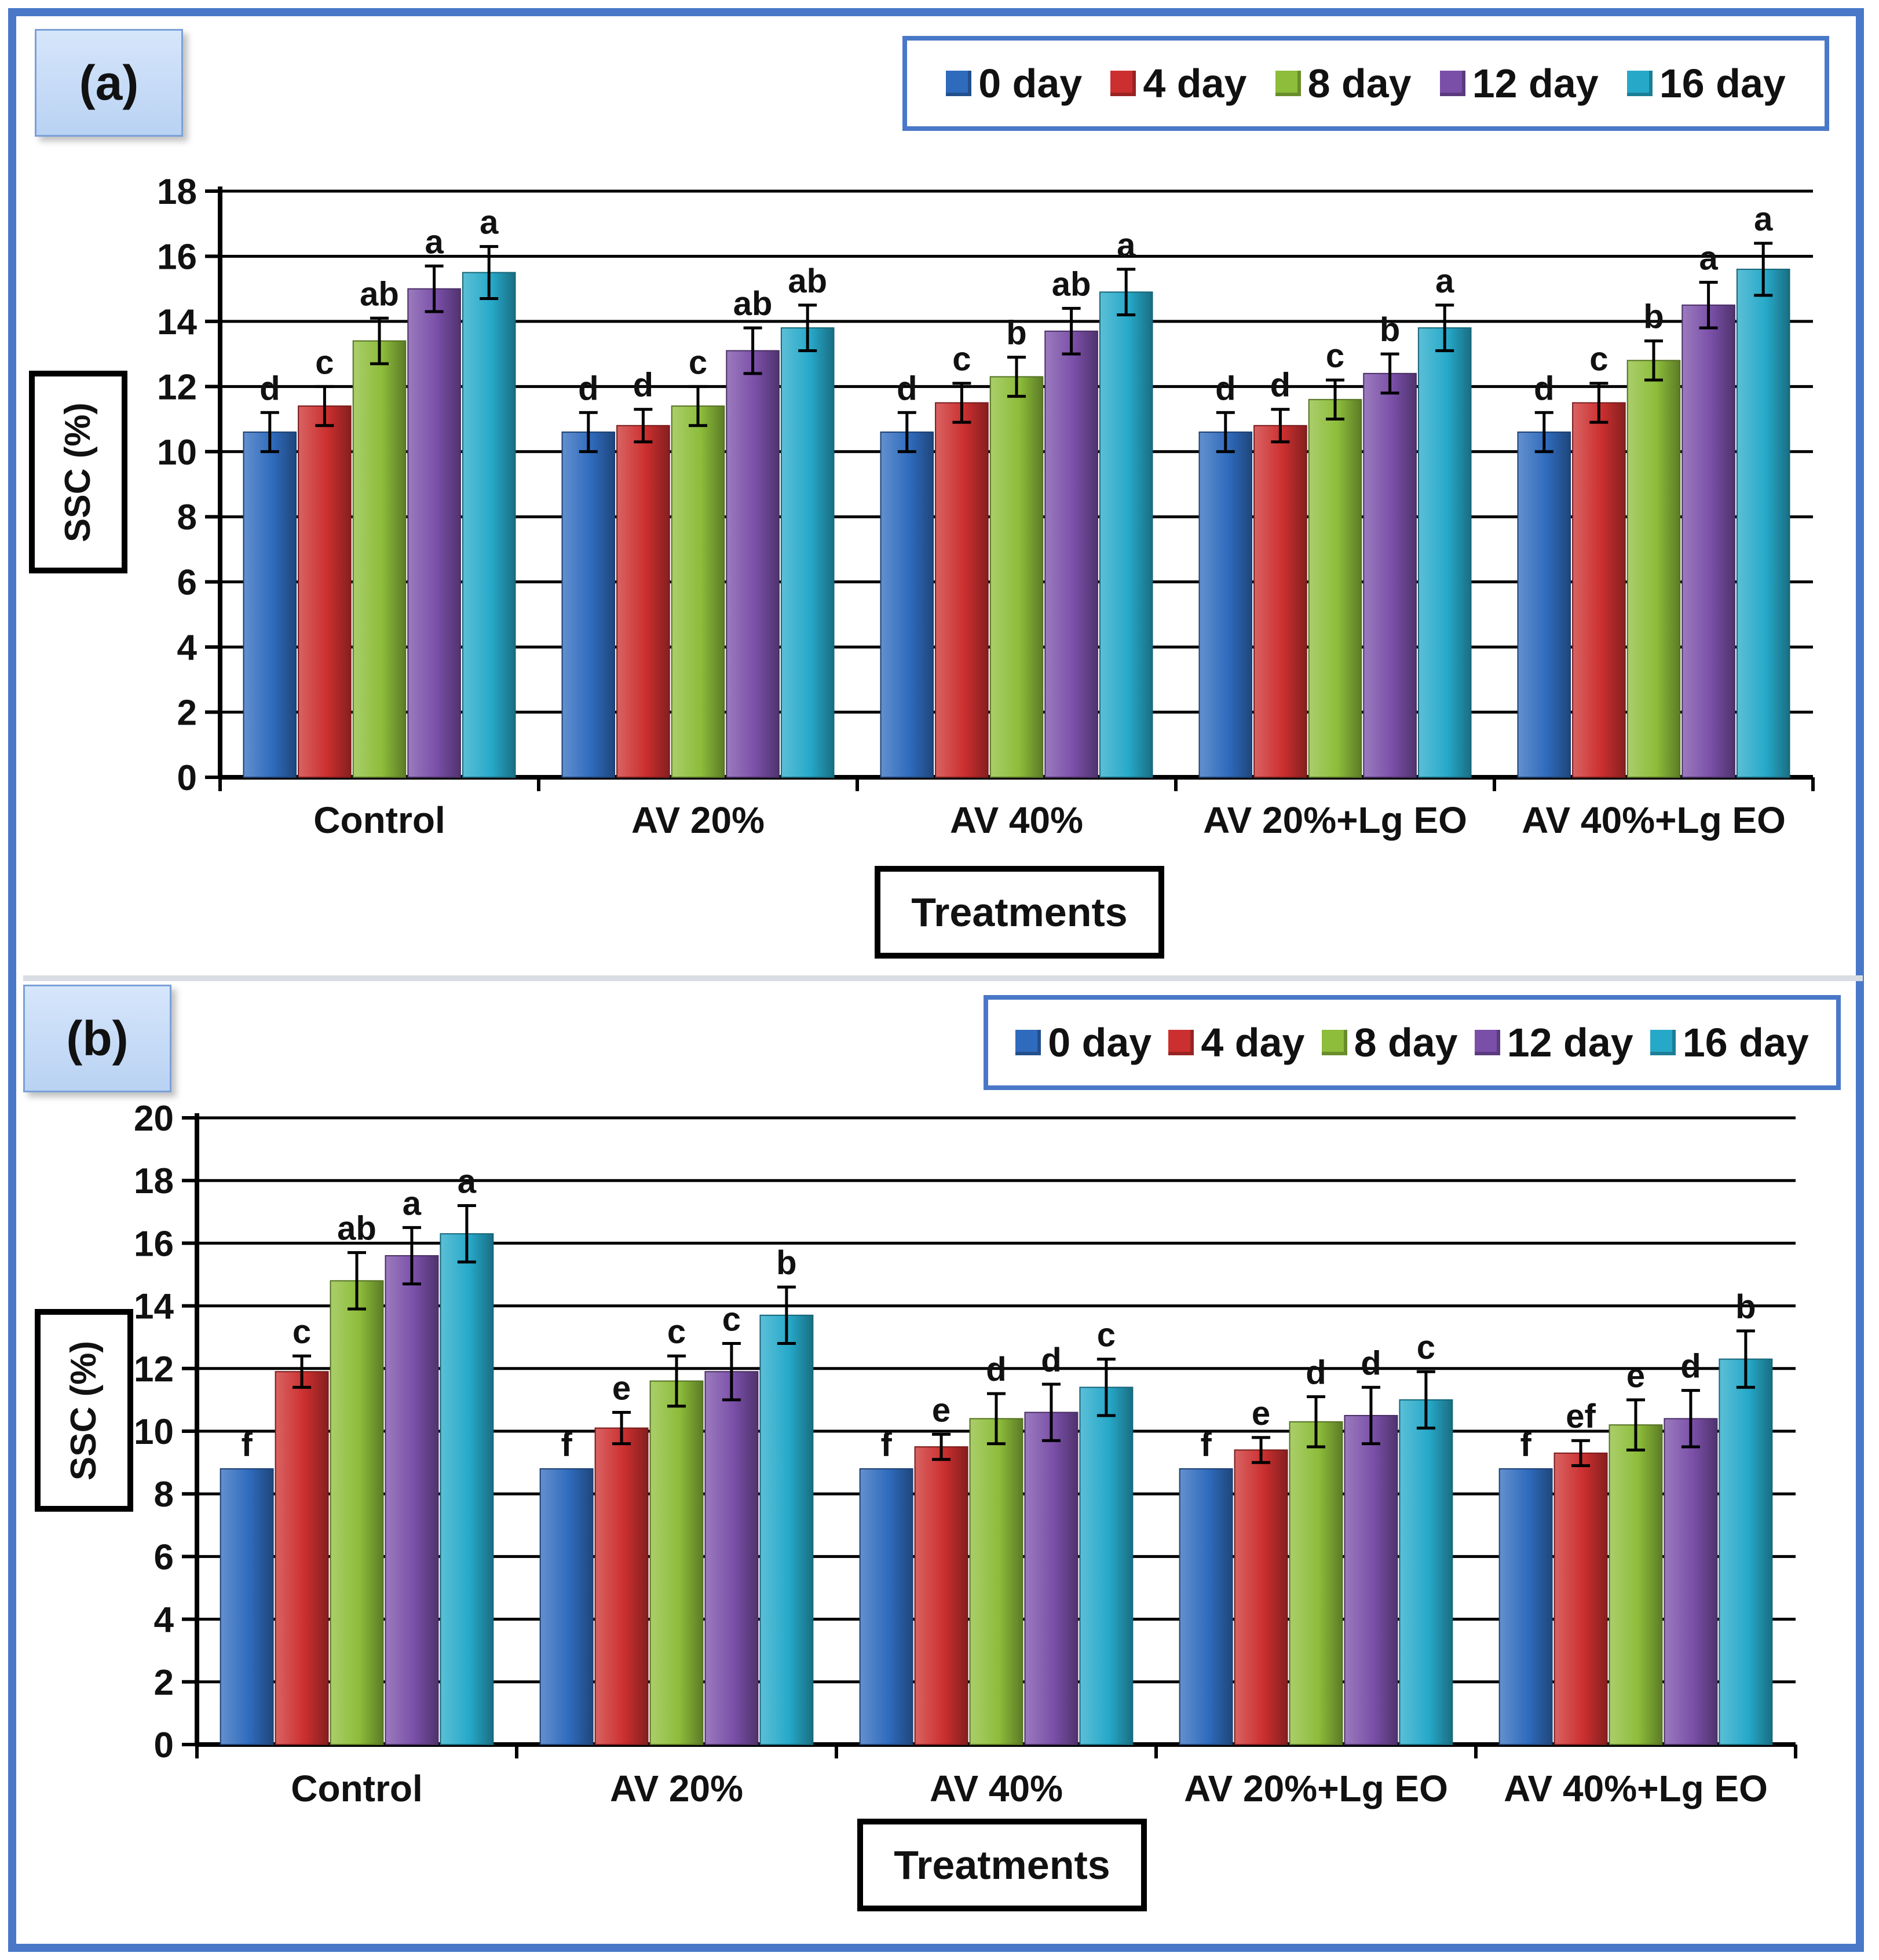 Image resolution: width=1879 pixels, height=1960 pixels. I want to click on x-axis-label-b: Treatments, so click(1002, 1865).